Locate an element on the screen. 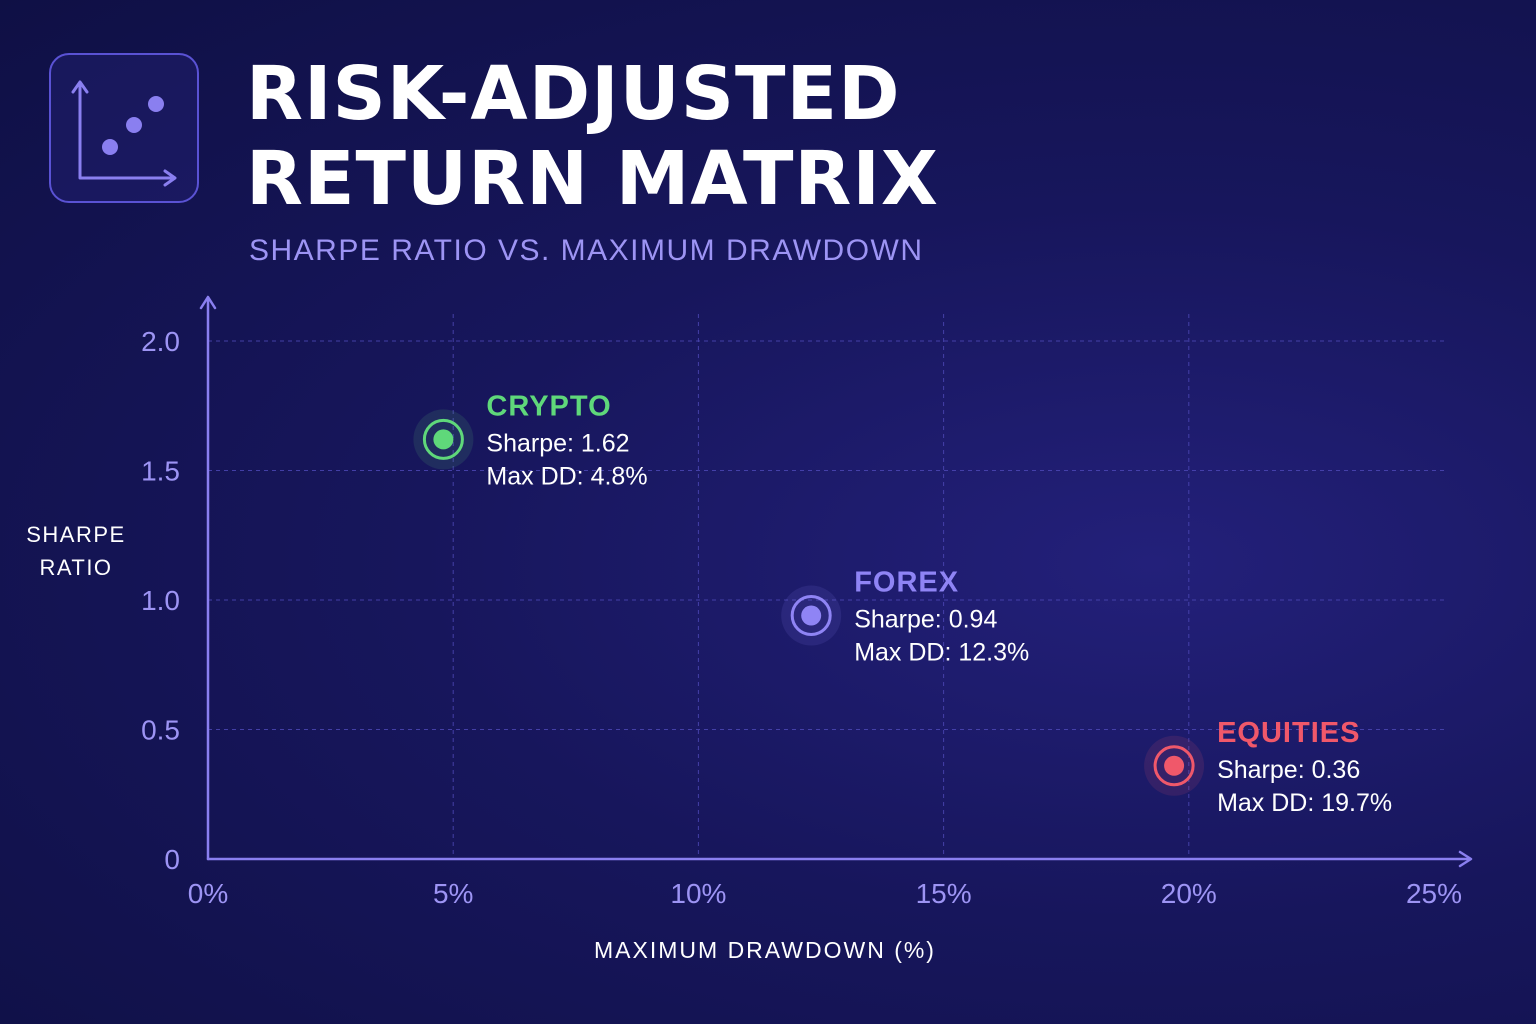 The height and width of the screenshot is (1024, 1536). logo-badge is located at coordinates (124, 128).